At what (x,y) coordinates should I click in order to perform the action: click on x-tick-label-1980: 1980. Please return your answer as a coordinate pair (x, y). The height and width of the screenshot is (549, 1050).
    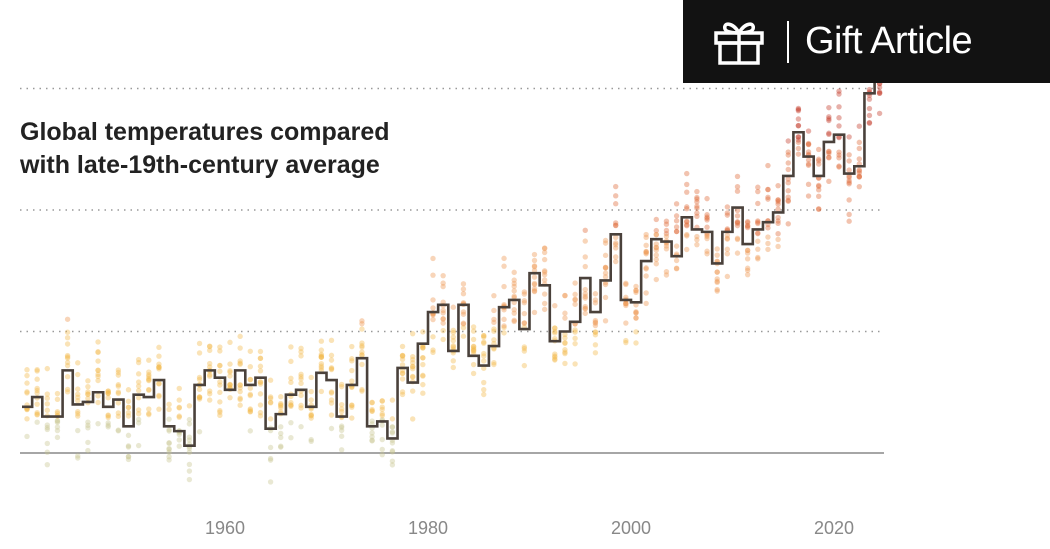
    Looking at the image, I should click on (428, 528).